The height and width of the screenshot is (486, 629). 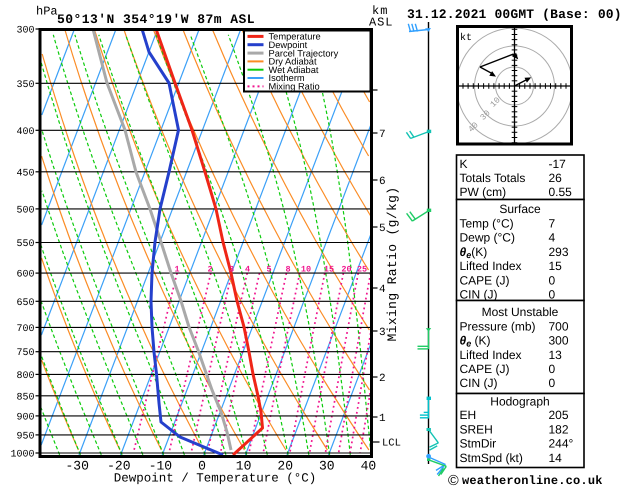 What do you see at coordinates (76, 466) in the screenshot?
I see `svg-text: -30` at bounding box center [76, 466].